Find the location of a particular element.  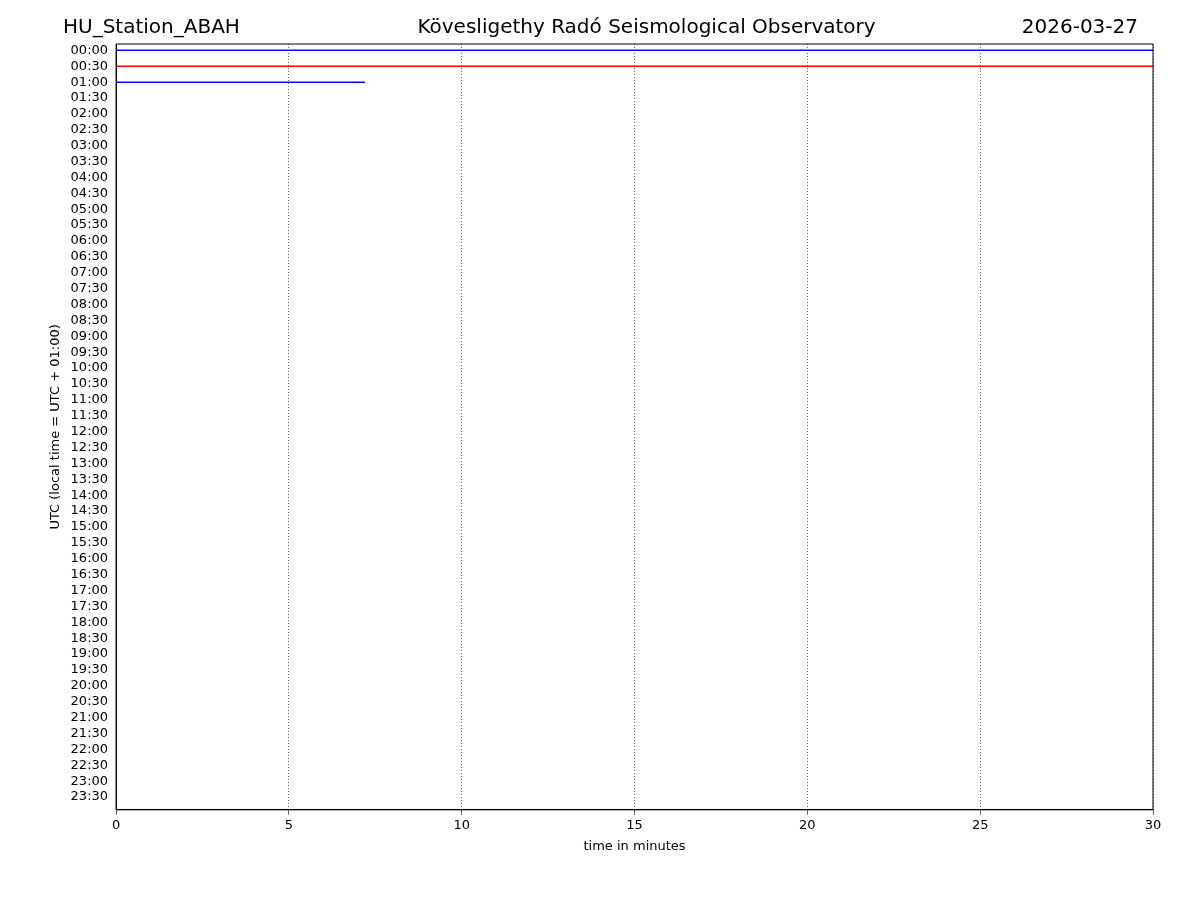

y-tick-label: 15:00 is located at coordinates (89, 526).